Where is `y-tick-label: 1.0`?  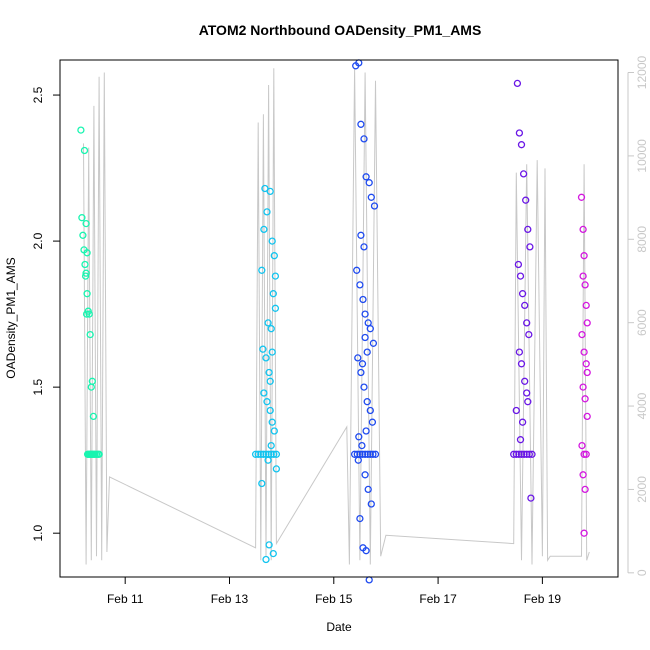 y-tick-label: 1.0 is located at coordinates (38, 533).